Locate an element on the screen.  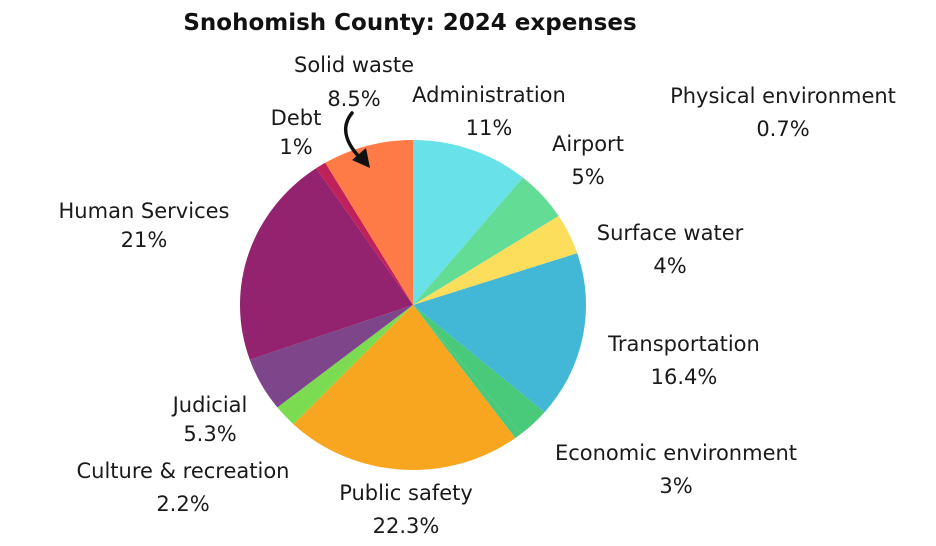
pie-slice-physical-environment is located at coordinates (467, 372).